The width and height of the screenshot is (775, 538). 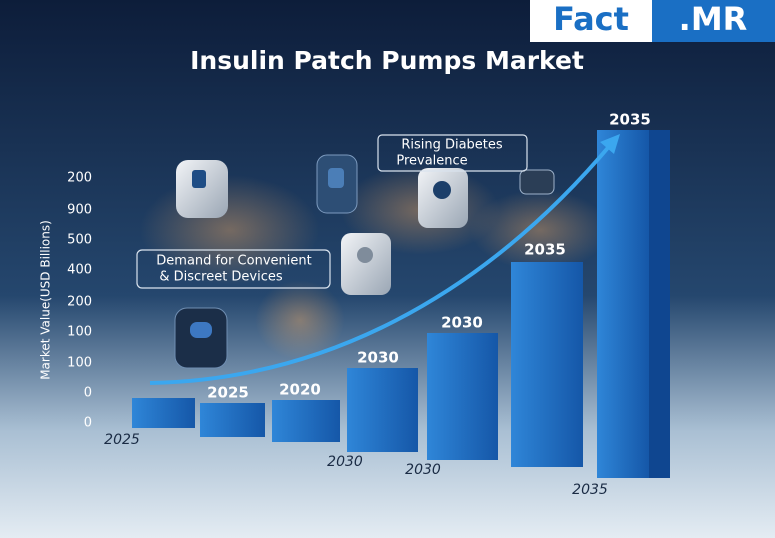 I want to click on logo-left-bg, so click(x=591, y=21).